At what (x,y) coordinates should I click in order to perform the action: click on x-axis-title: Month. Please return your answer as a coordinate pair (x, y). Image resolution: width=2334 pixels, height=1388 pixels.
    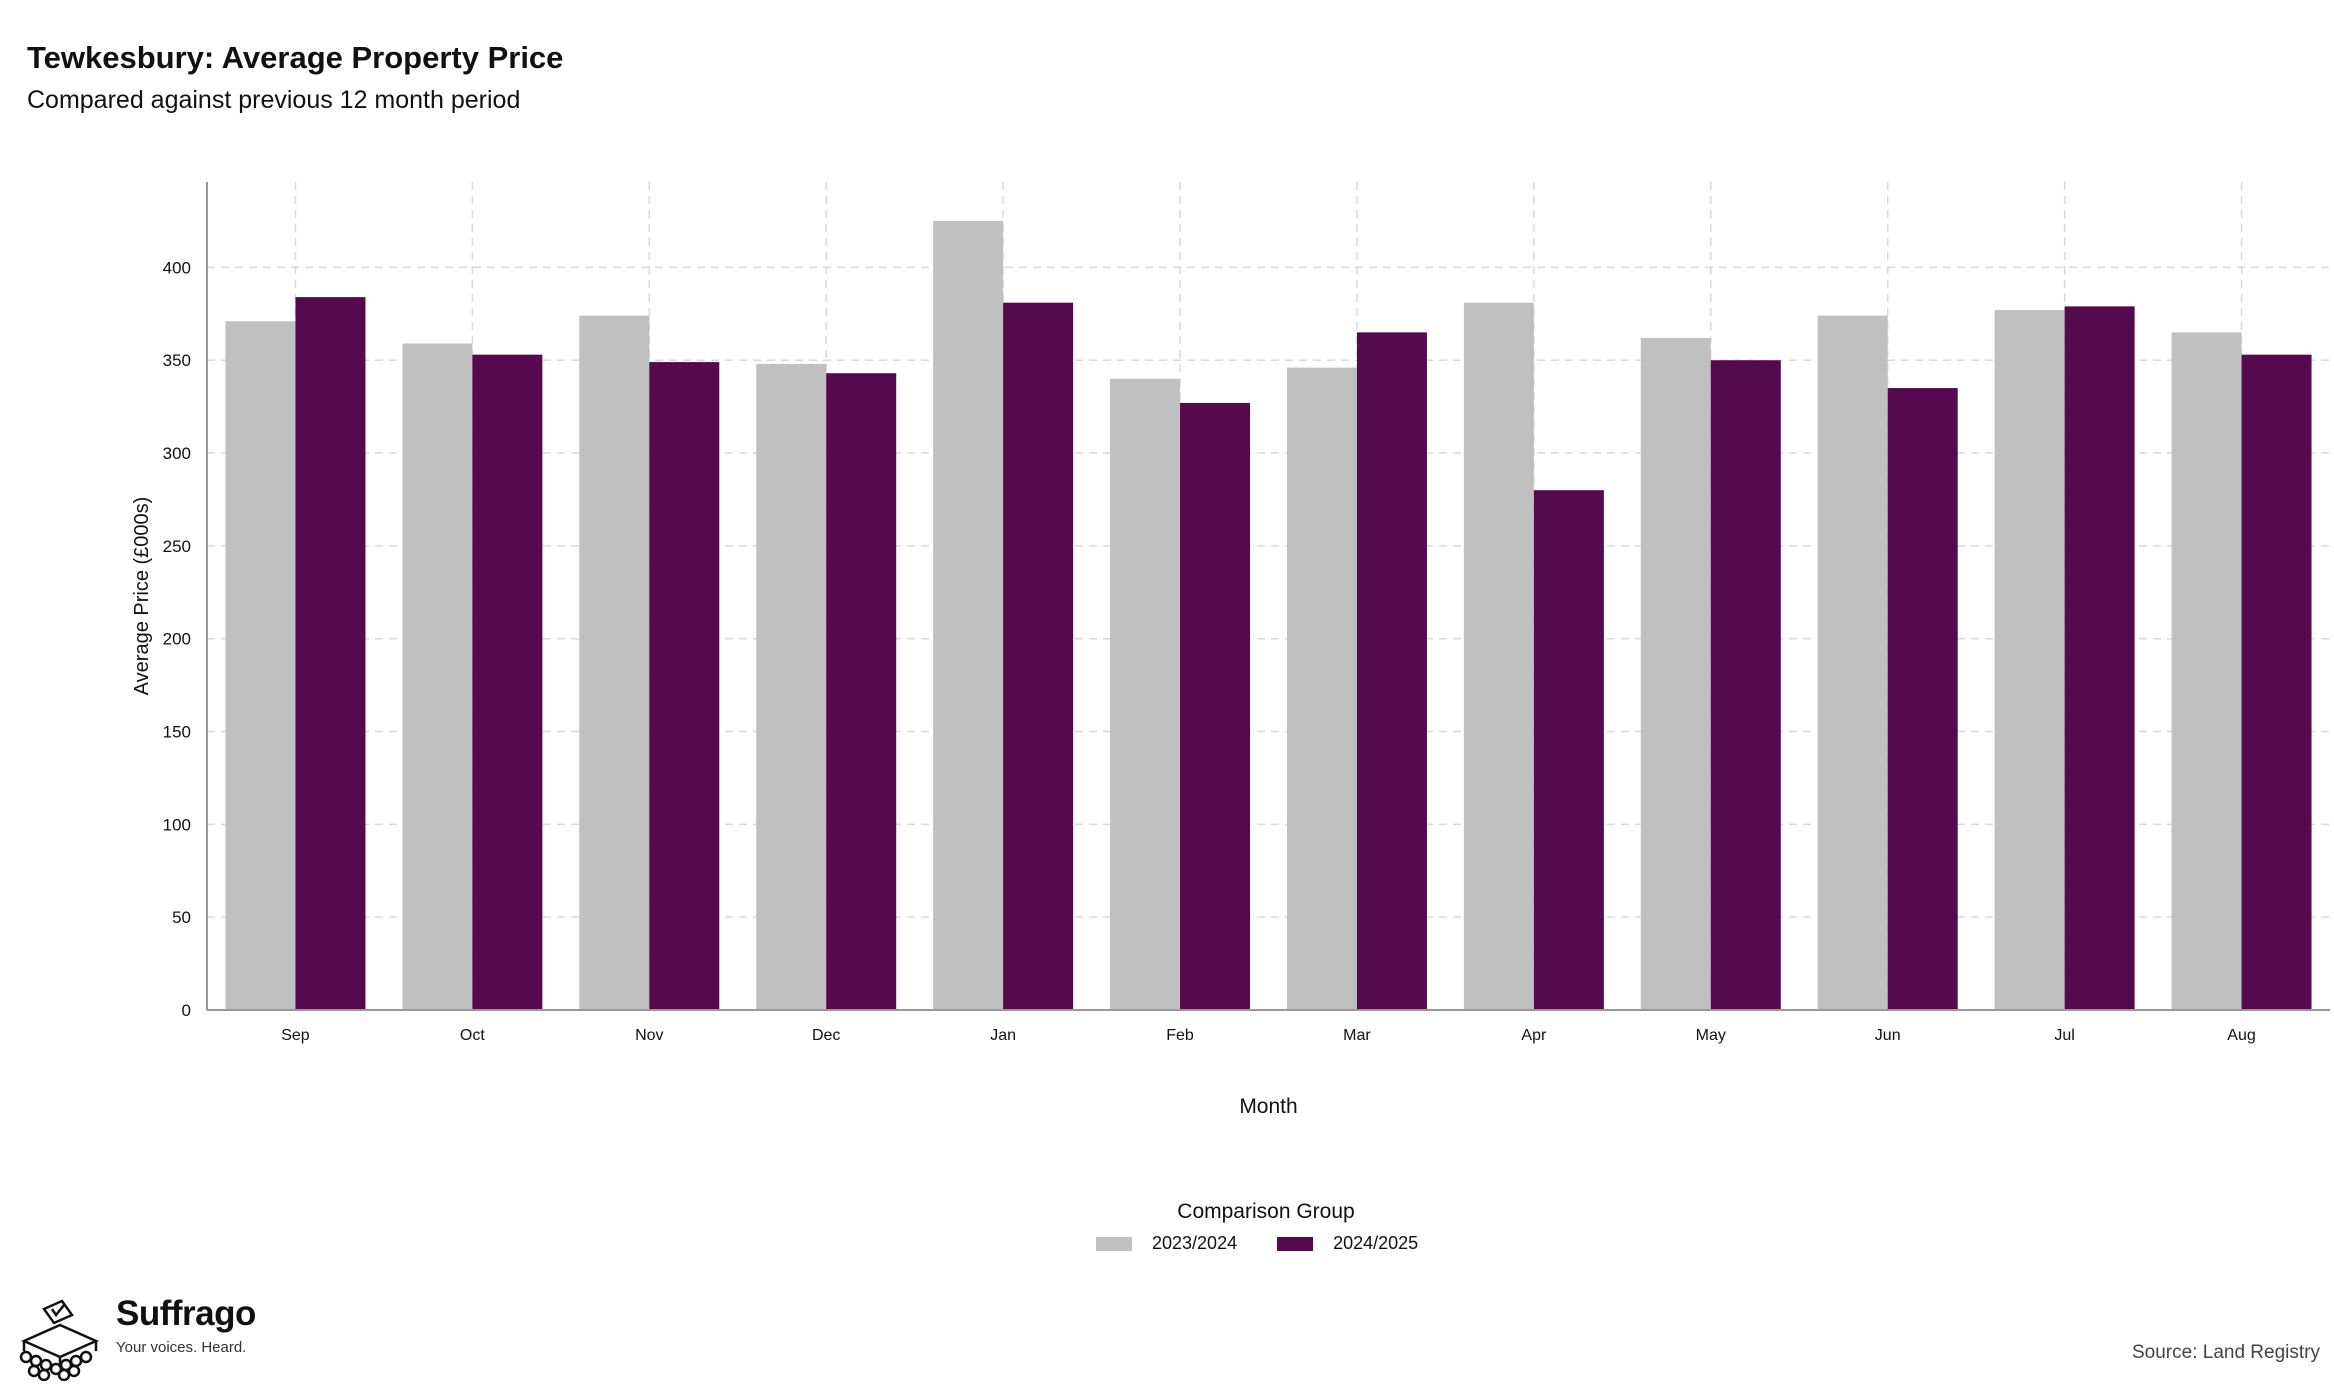
    Looking at the image, I should click on (1268, 1106).